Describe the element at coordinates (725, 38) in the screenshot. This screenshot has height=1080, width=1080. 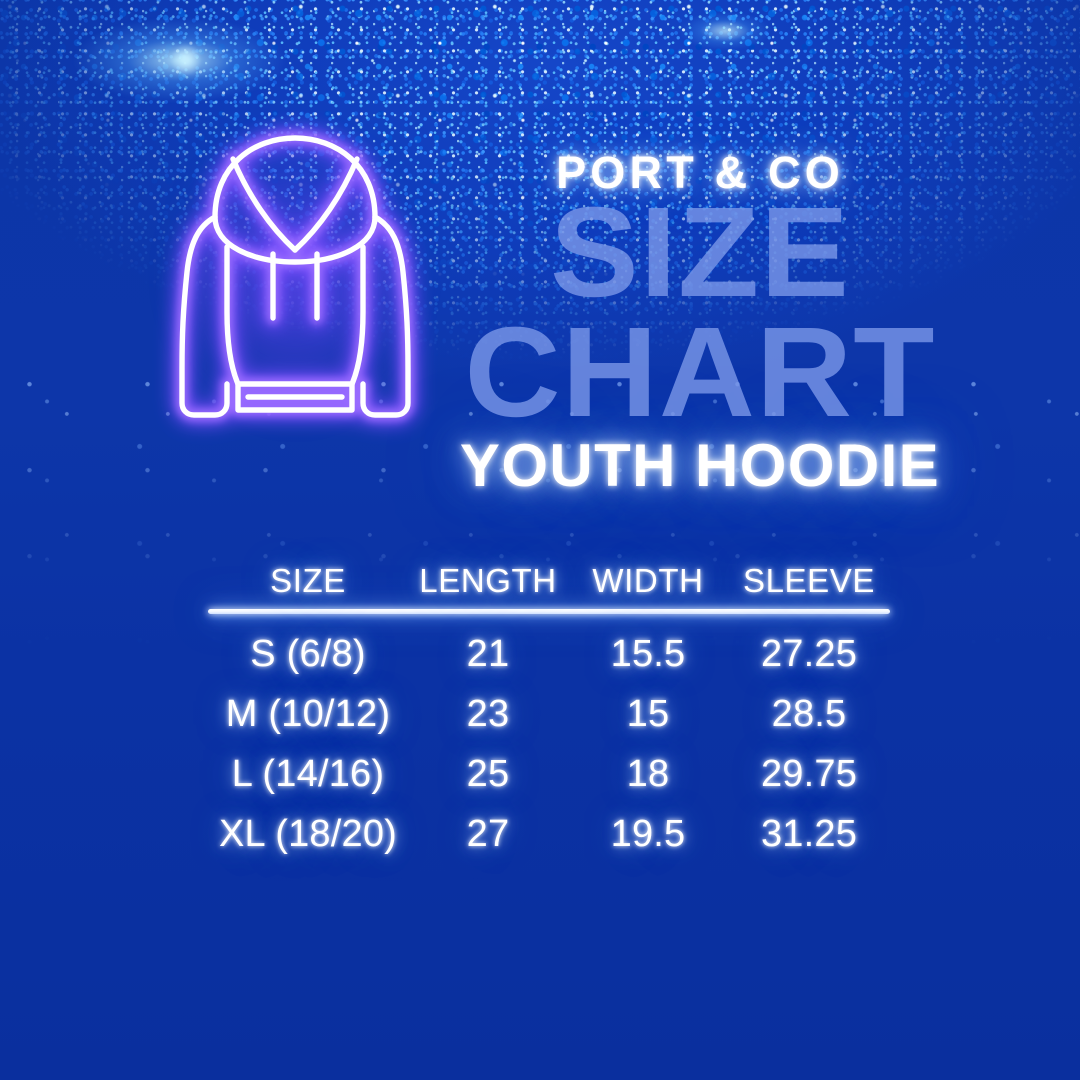
I see `lens-flare-secondary-icon` at that location.